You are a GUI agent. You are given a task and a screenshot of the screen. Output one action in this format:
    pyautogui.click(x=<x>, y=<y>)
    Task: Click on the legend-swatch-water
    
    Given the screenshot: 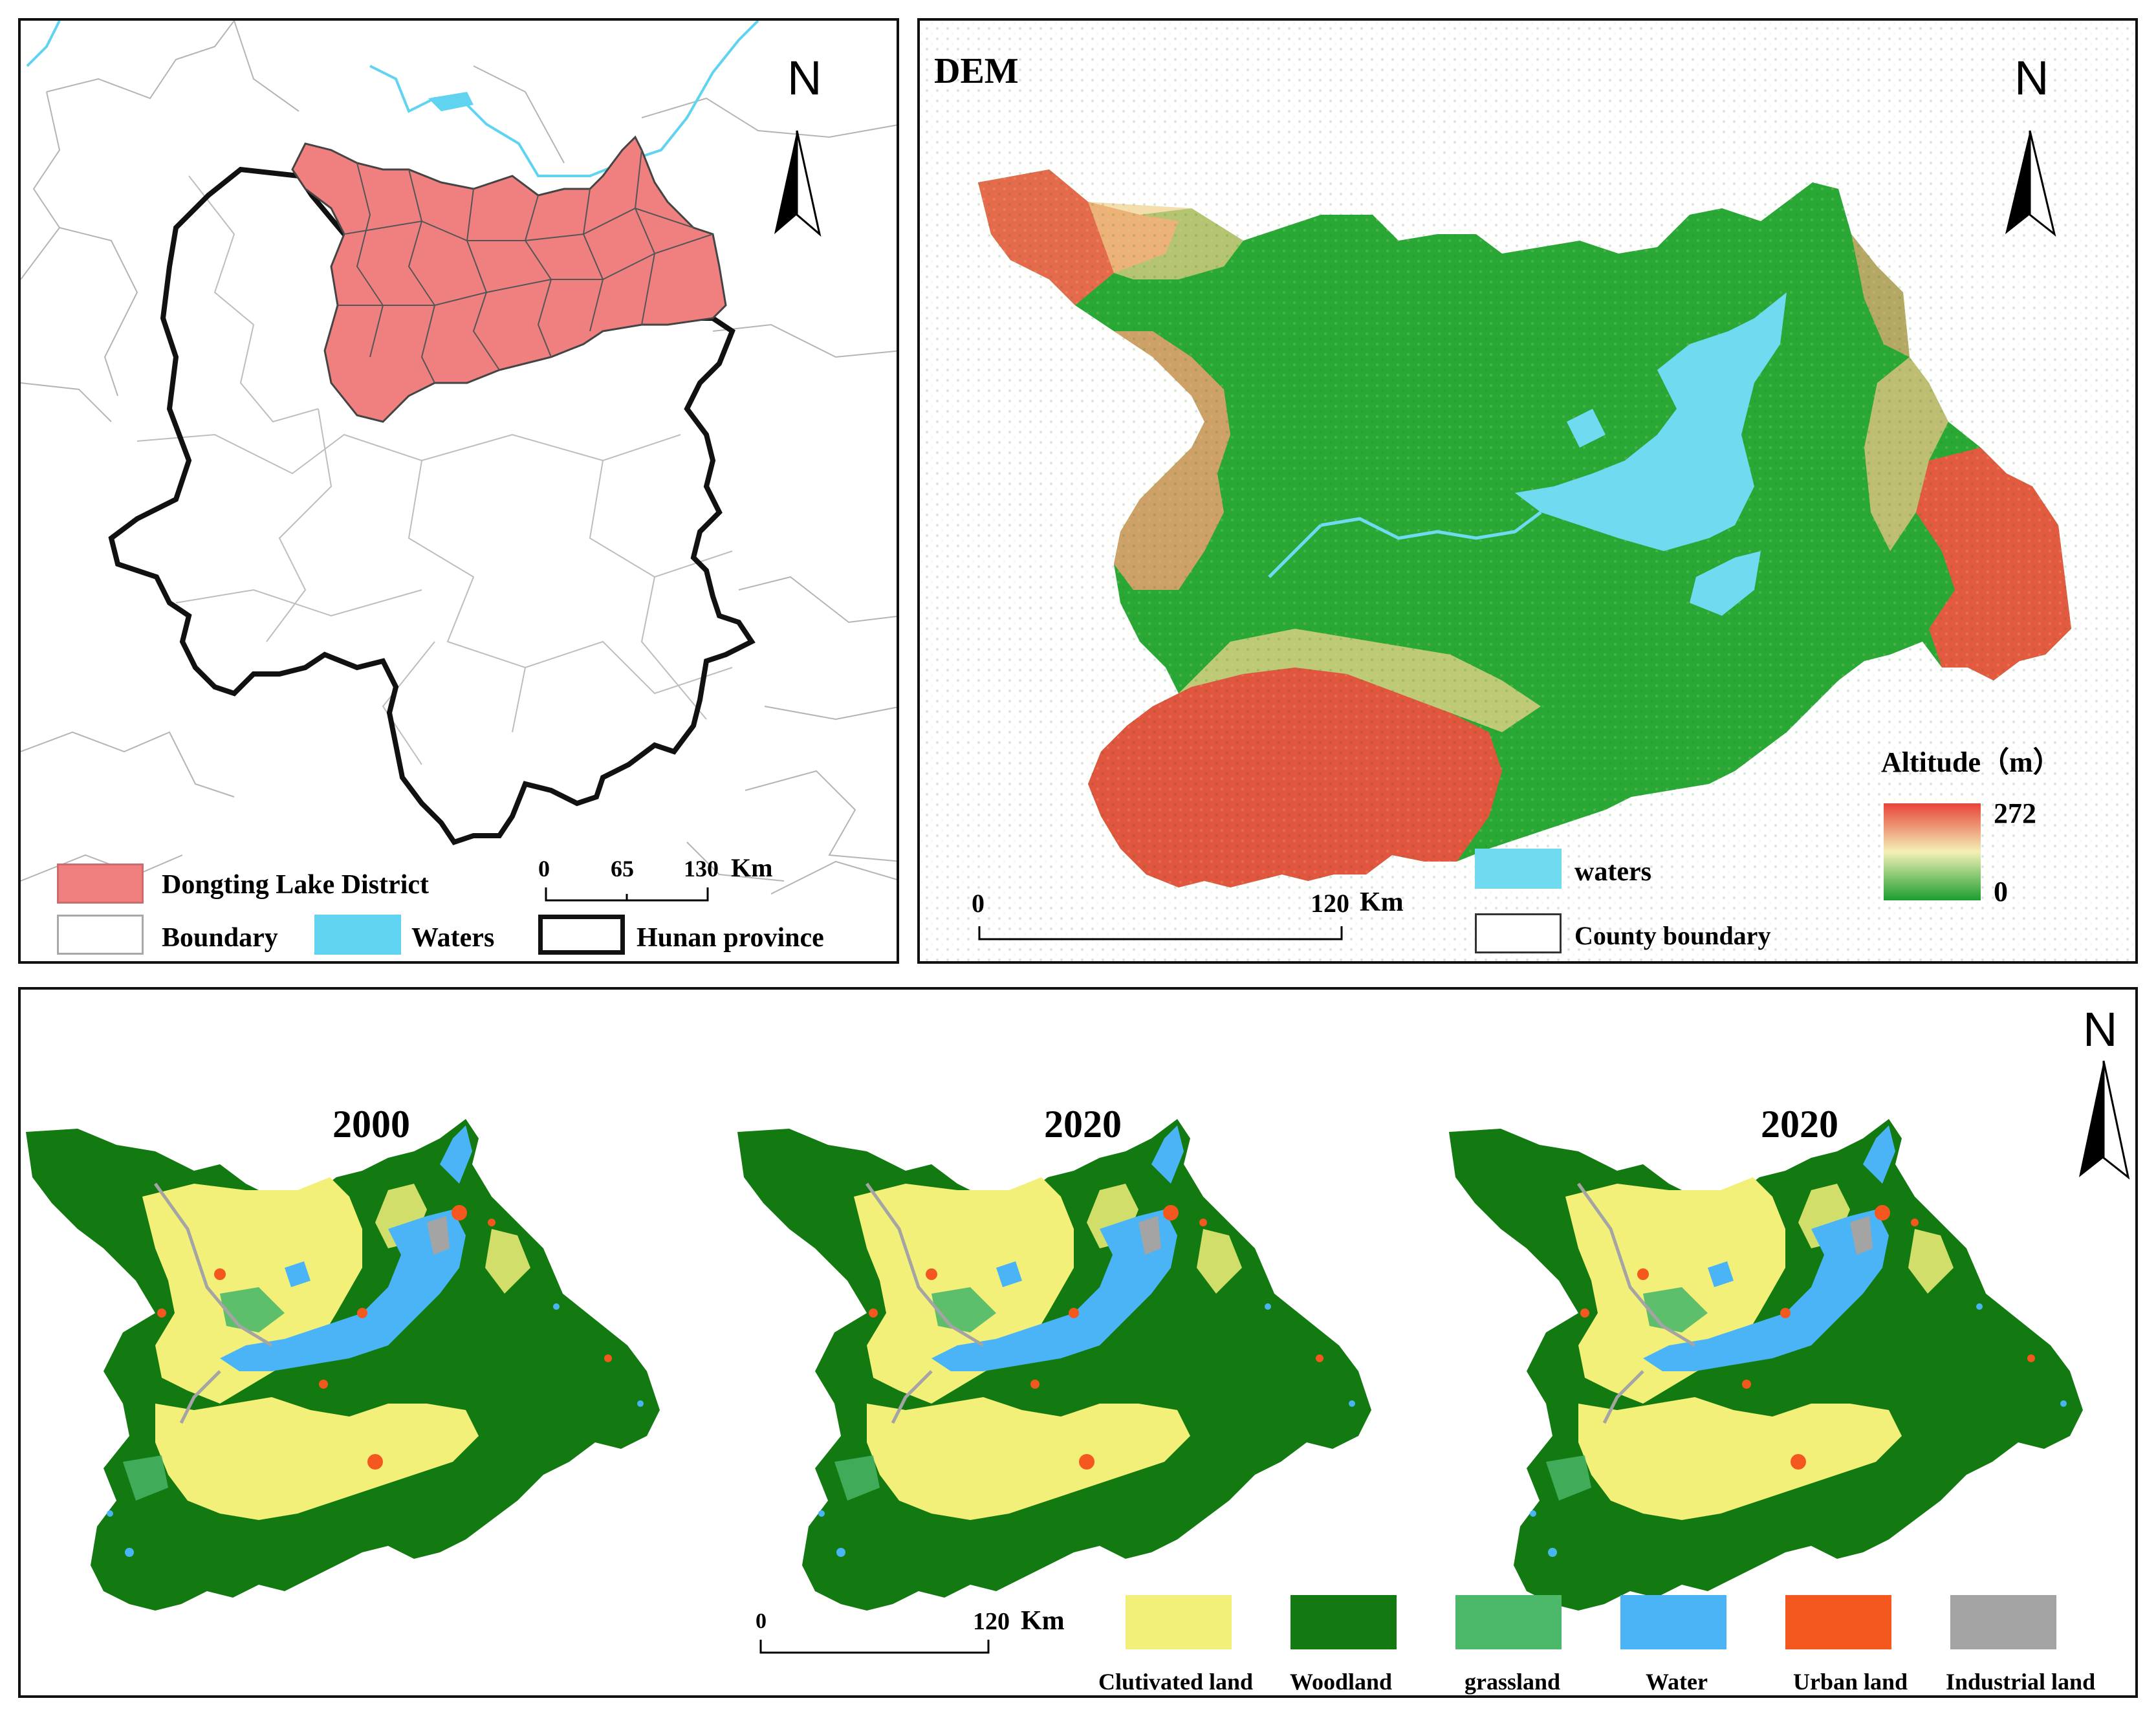 What is the action you would take?
    pyautogui.click(x=1673, y=1622)
    